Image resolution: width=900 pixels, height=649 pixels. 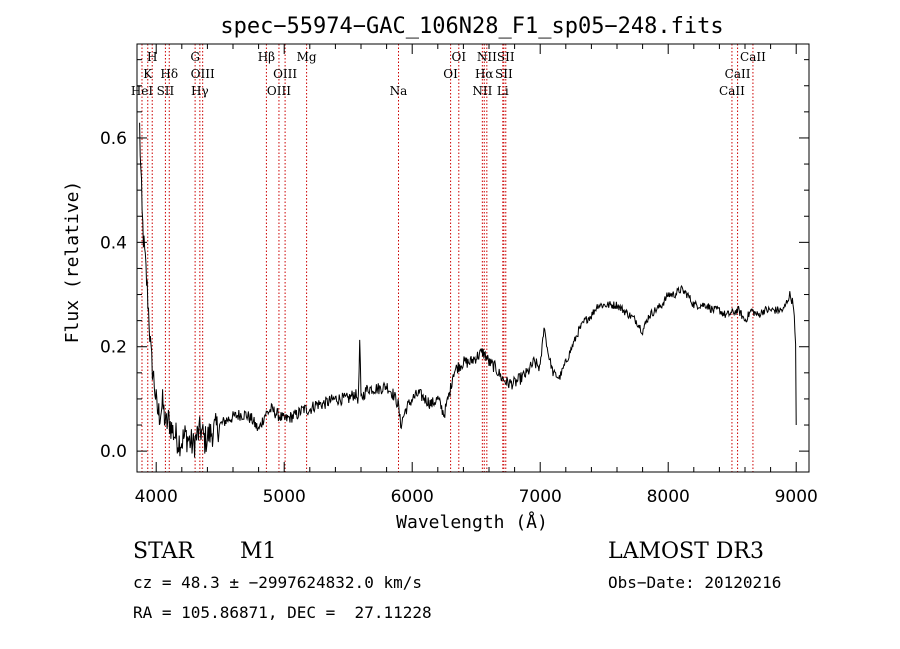 What do you see at coordinates (284, 497) in the screenshot?
I see `x-tick-label: 5000` at bounding box center [284, 497].